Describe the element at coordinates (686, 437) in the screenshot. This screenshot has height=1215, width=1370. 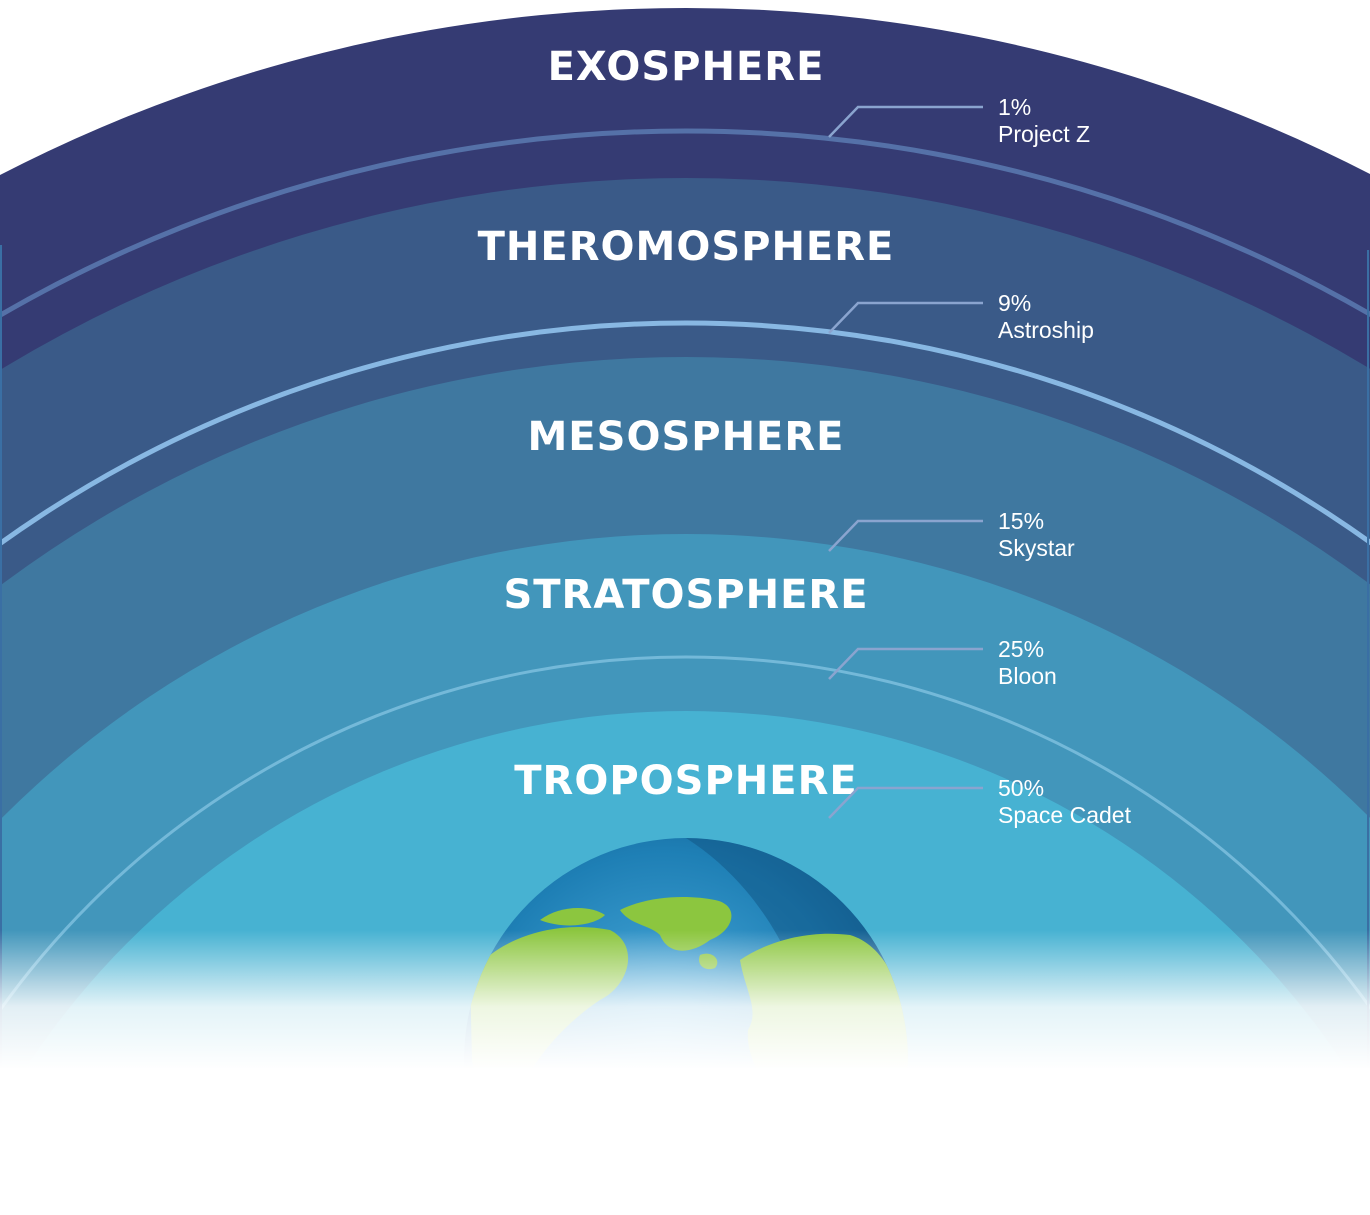
I see `layer-title-mesosphere: MESOSPHERE` at that location.